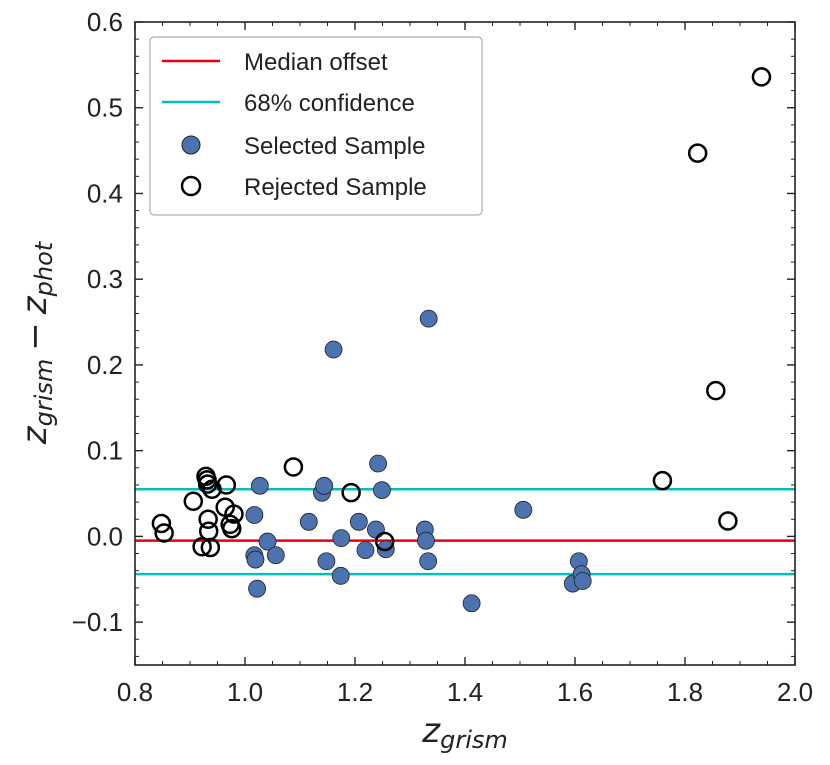 This screenshot has height=765, width=830. Describe the element at coordinates (105, 451) in the screenshot. I see `y-tick-label: 0.1` at that location.